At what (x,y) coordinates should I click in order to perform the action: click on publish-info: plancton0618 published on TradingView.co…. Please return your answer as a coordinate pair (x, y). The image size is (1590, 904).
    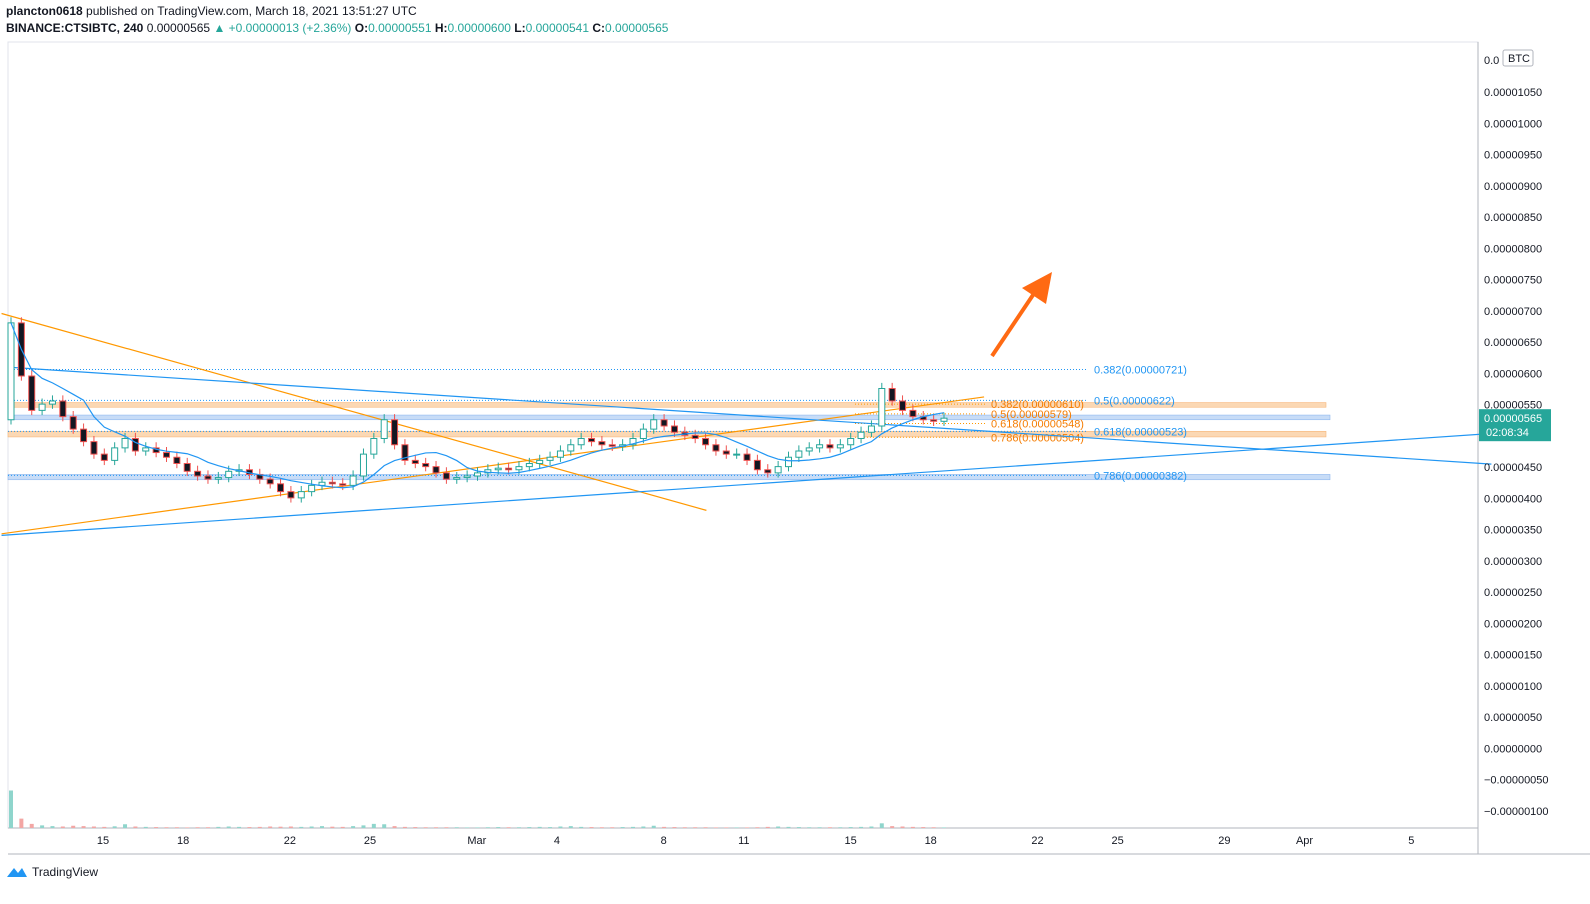
    Looking at the image, I should click on (211, 11).